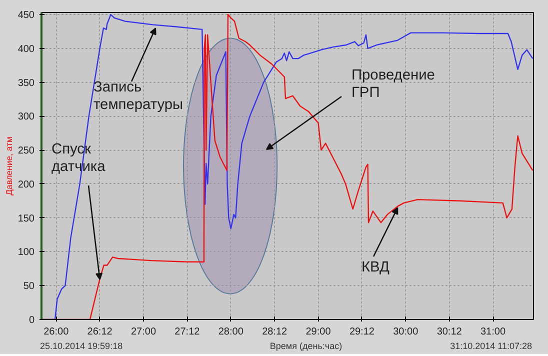  I want to click on y-tick-label: 0, so click(31, 320).